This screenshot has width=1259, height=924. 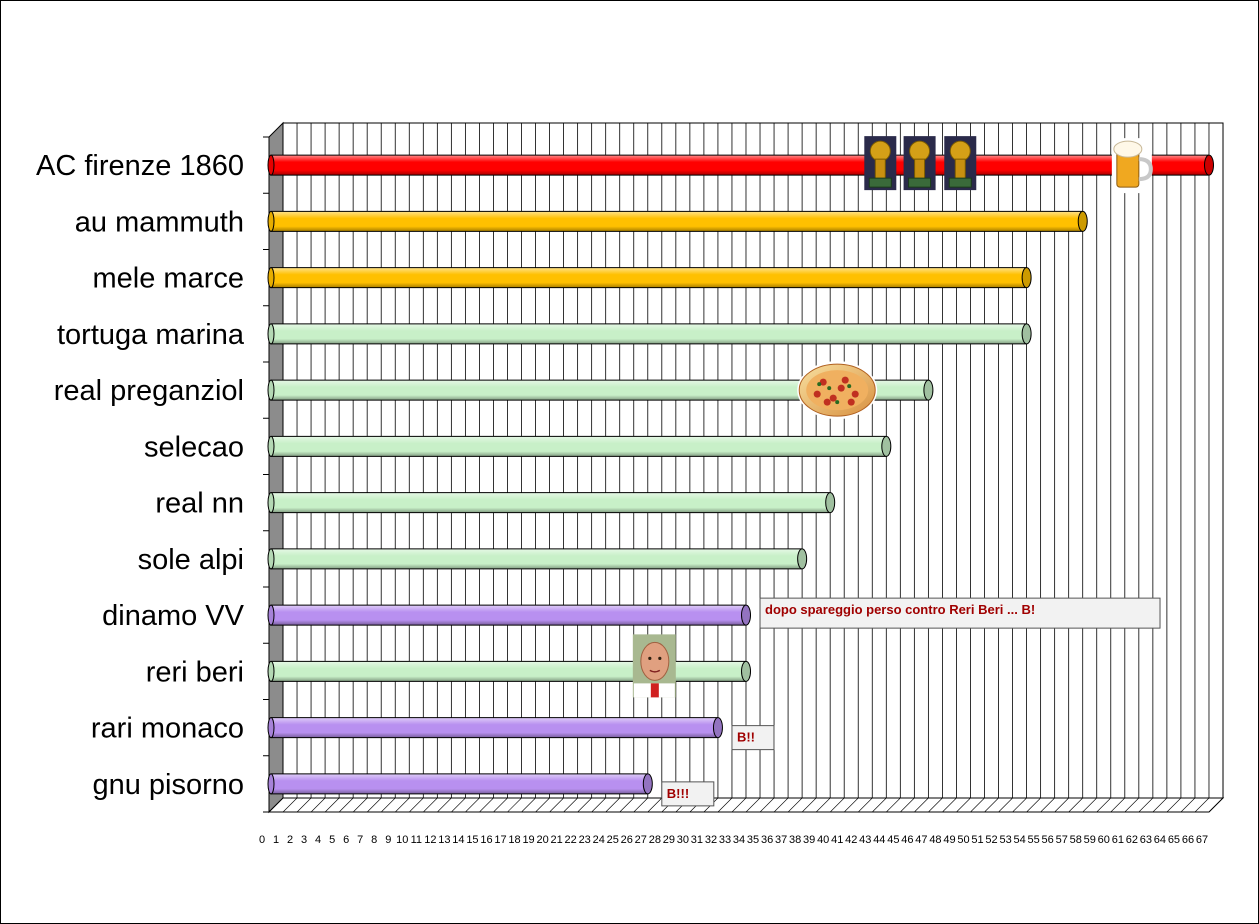 What do you see at coordinates (669, 840) in the screenshot?
I see `x-tick-label: 29` at bounding box center [669, 840].